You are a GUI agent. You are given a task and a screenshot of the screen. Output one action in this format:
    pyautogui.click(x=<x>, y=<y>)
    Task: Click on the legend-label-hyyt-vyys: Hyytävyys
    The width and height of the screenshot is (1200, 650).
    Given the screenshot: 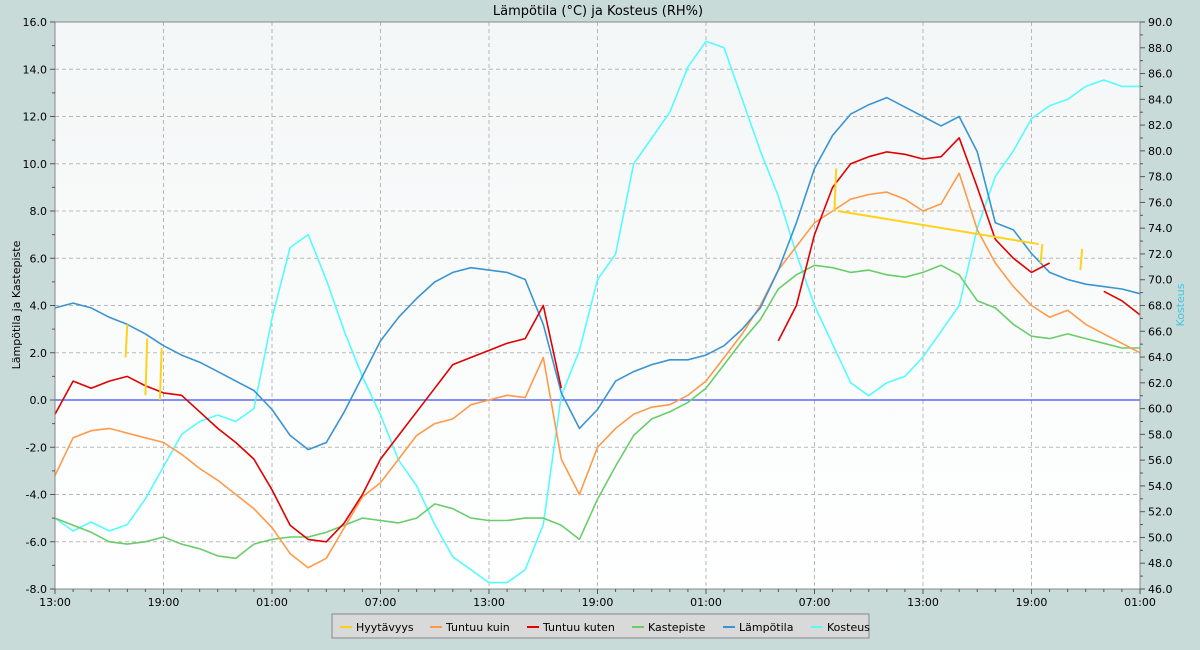 What is the action you would take?
    pyautogui.click(x=385, y=627)
    